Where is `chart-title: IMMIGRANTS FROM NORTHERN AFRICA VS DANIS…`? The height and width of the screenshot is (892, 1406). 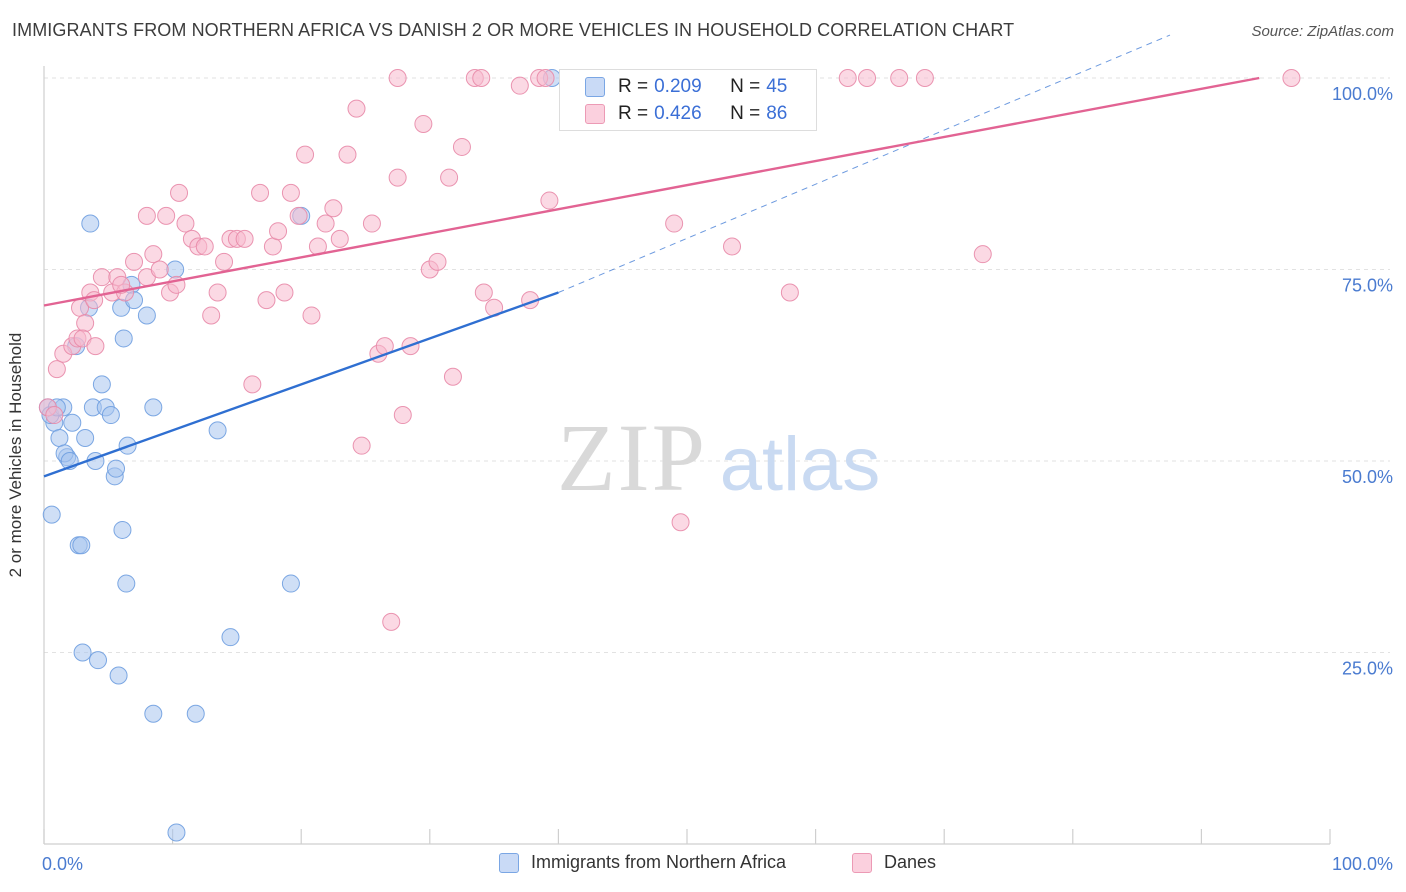 chart-title: IMMIGRANTS FROM NORTHERN AFRICA VS DANIS… is located at coordinates (513, 30).